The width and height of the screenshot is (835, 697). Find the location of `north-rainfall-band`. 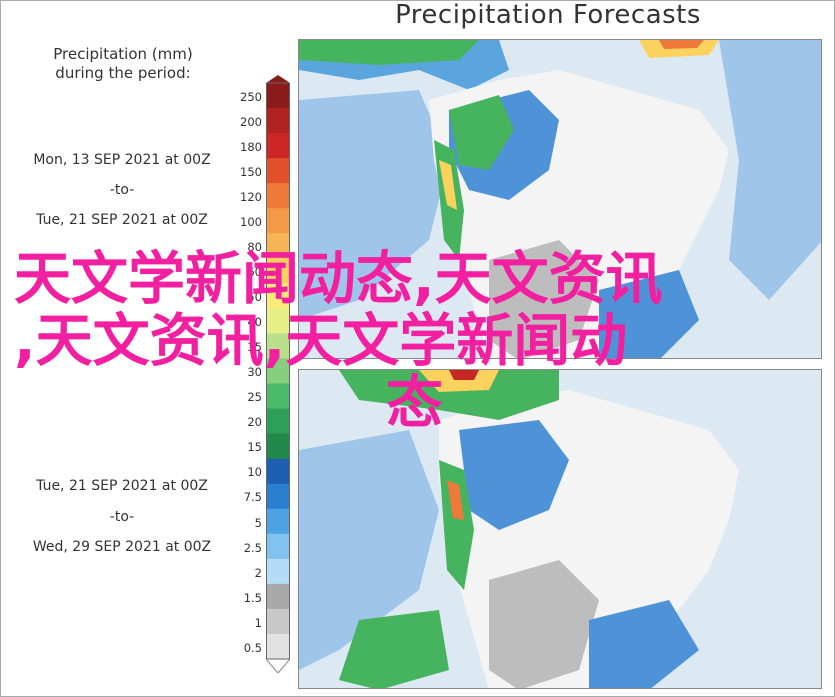

north-rainfall-band is located at coordinates (389, 52).